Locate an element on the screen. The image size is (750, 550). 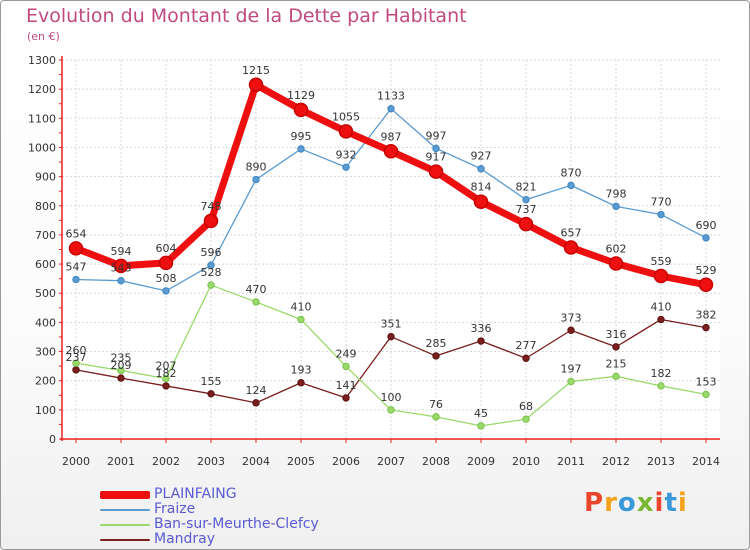
data-label: 528 is located at coordinates (211, 272).